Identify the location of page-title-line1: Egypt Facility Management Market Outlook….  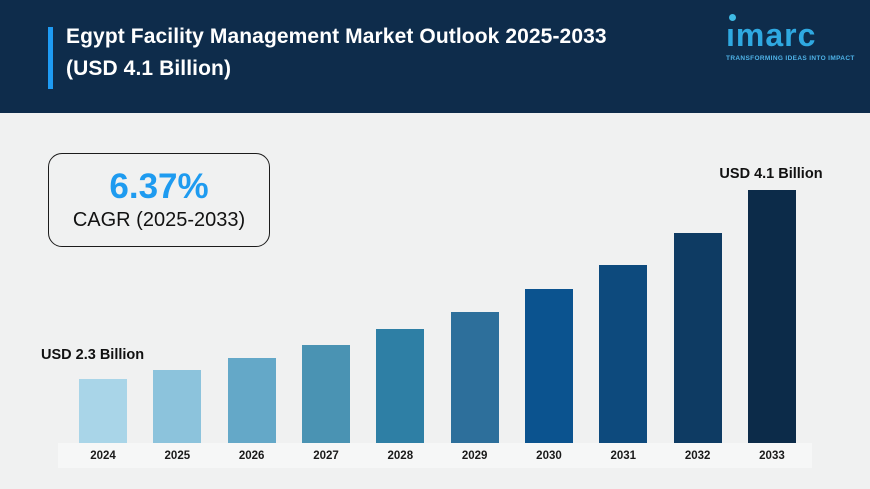
(336, 36).